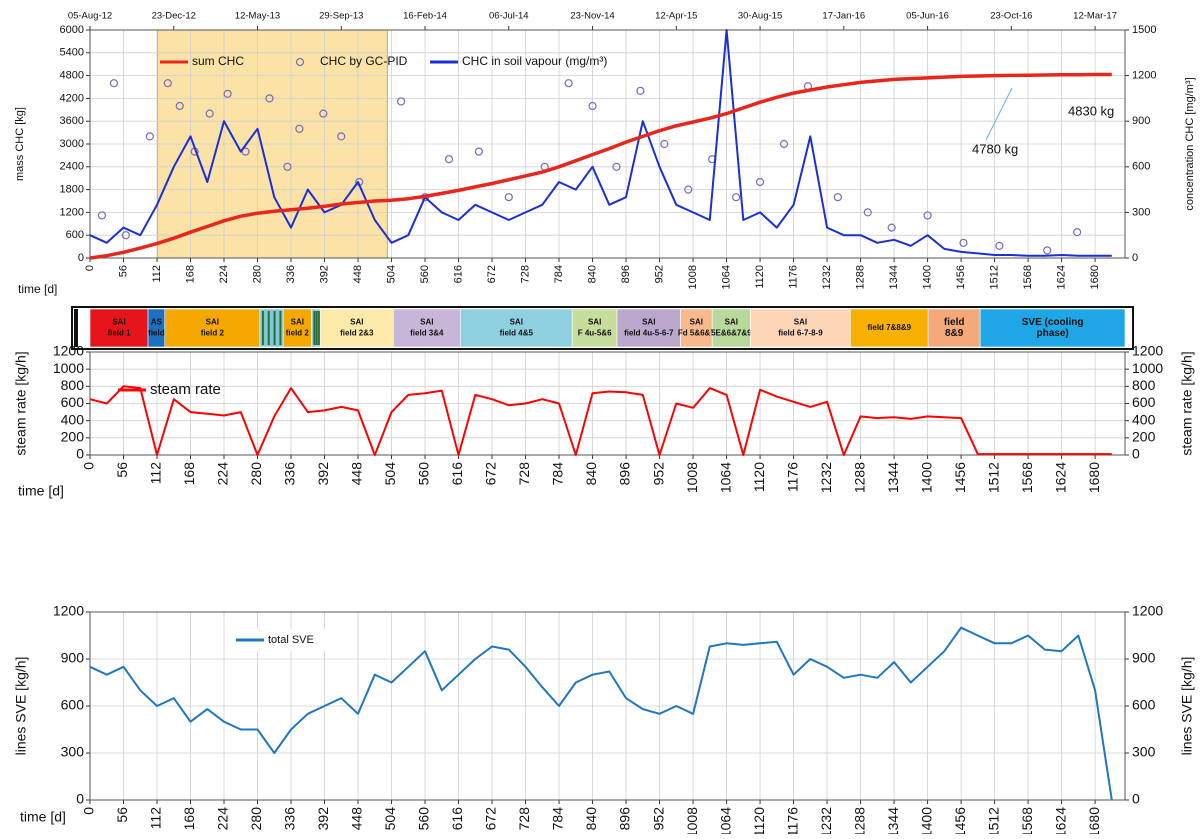 The height and width of the screenshot is (839, 1203). Describe the element at coordinates (759, 477) in the screenshot. I see `x-tick-label: 1120` at that location.